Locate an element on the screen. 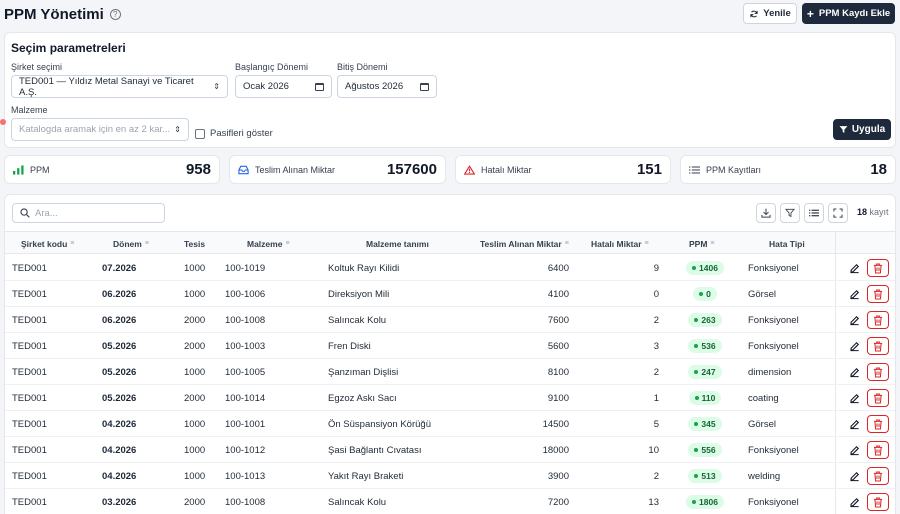 Image resolution: width=900 pixels, height=514 pixels. cell-desc: Ön Süspansiyon Körüğü is located at coordinates (379, 424).